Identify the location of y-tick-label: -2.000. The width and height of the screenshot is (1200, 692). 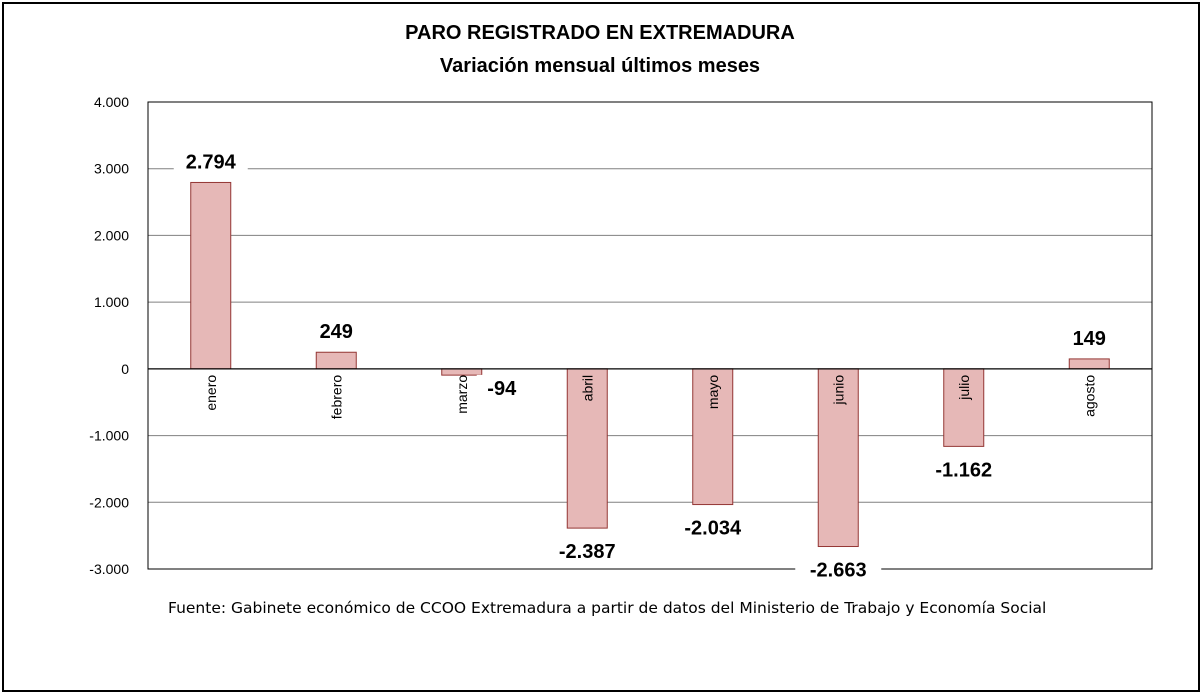
(109, 502).